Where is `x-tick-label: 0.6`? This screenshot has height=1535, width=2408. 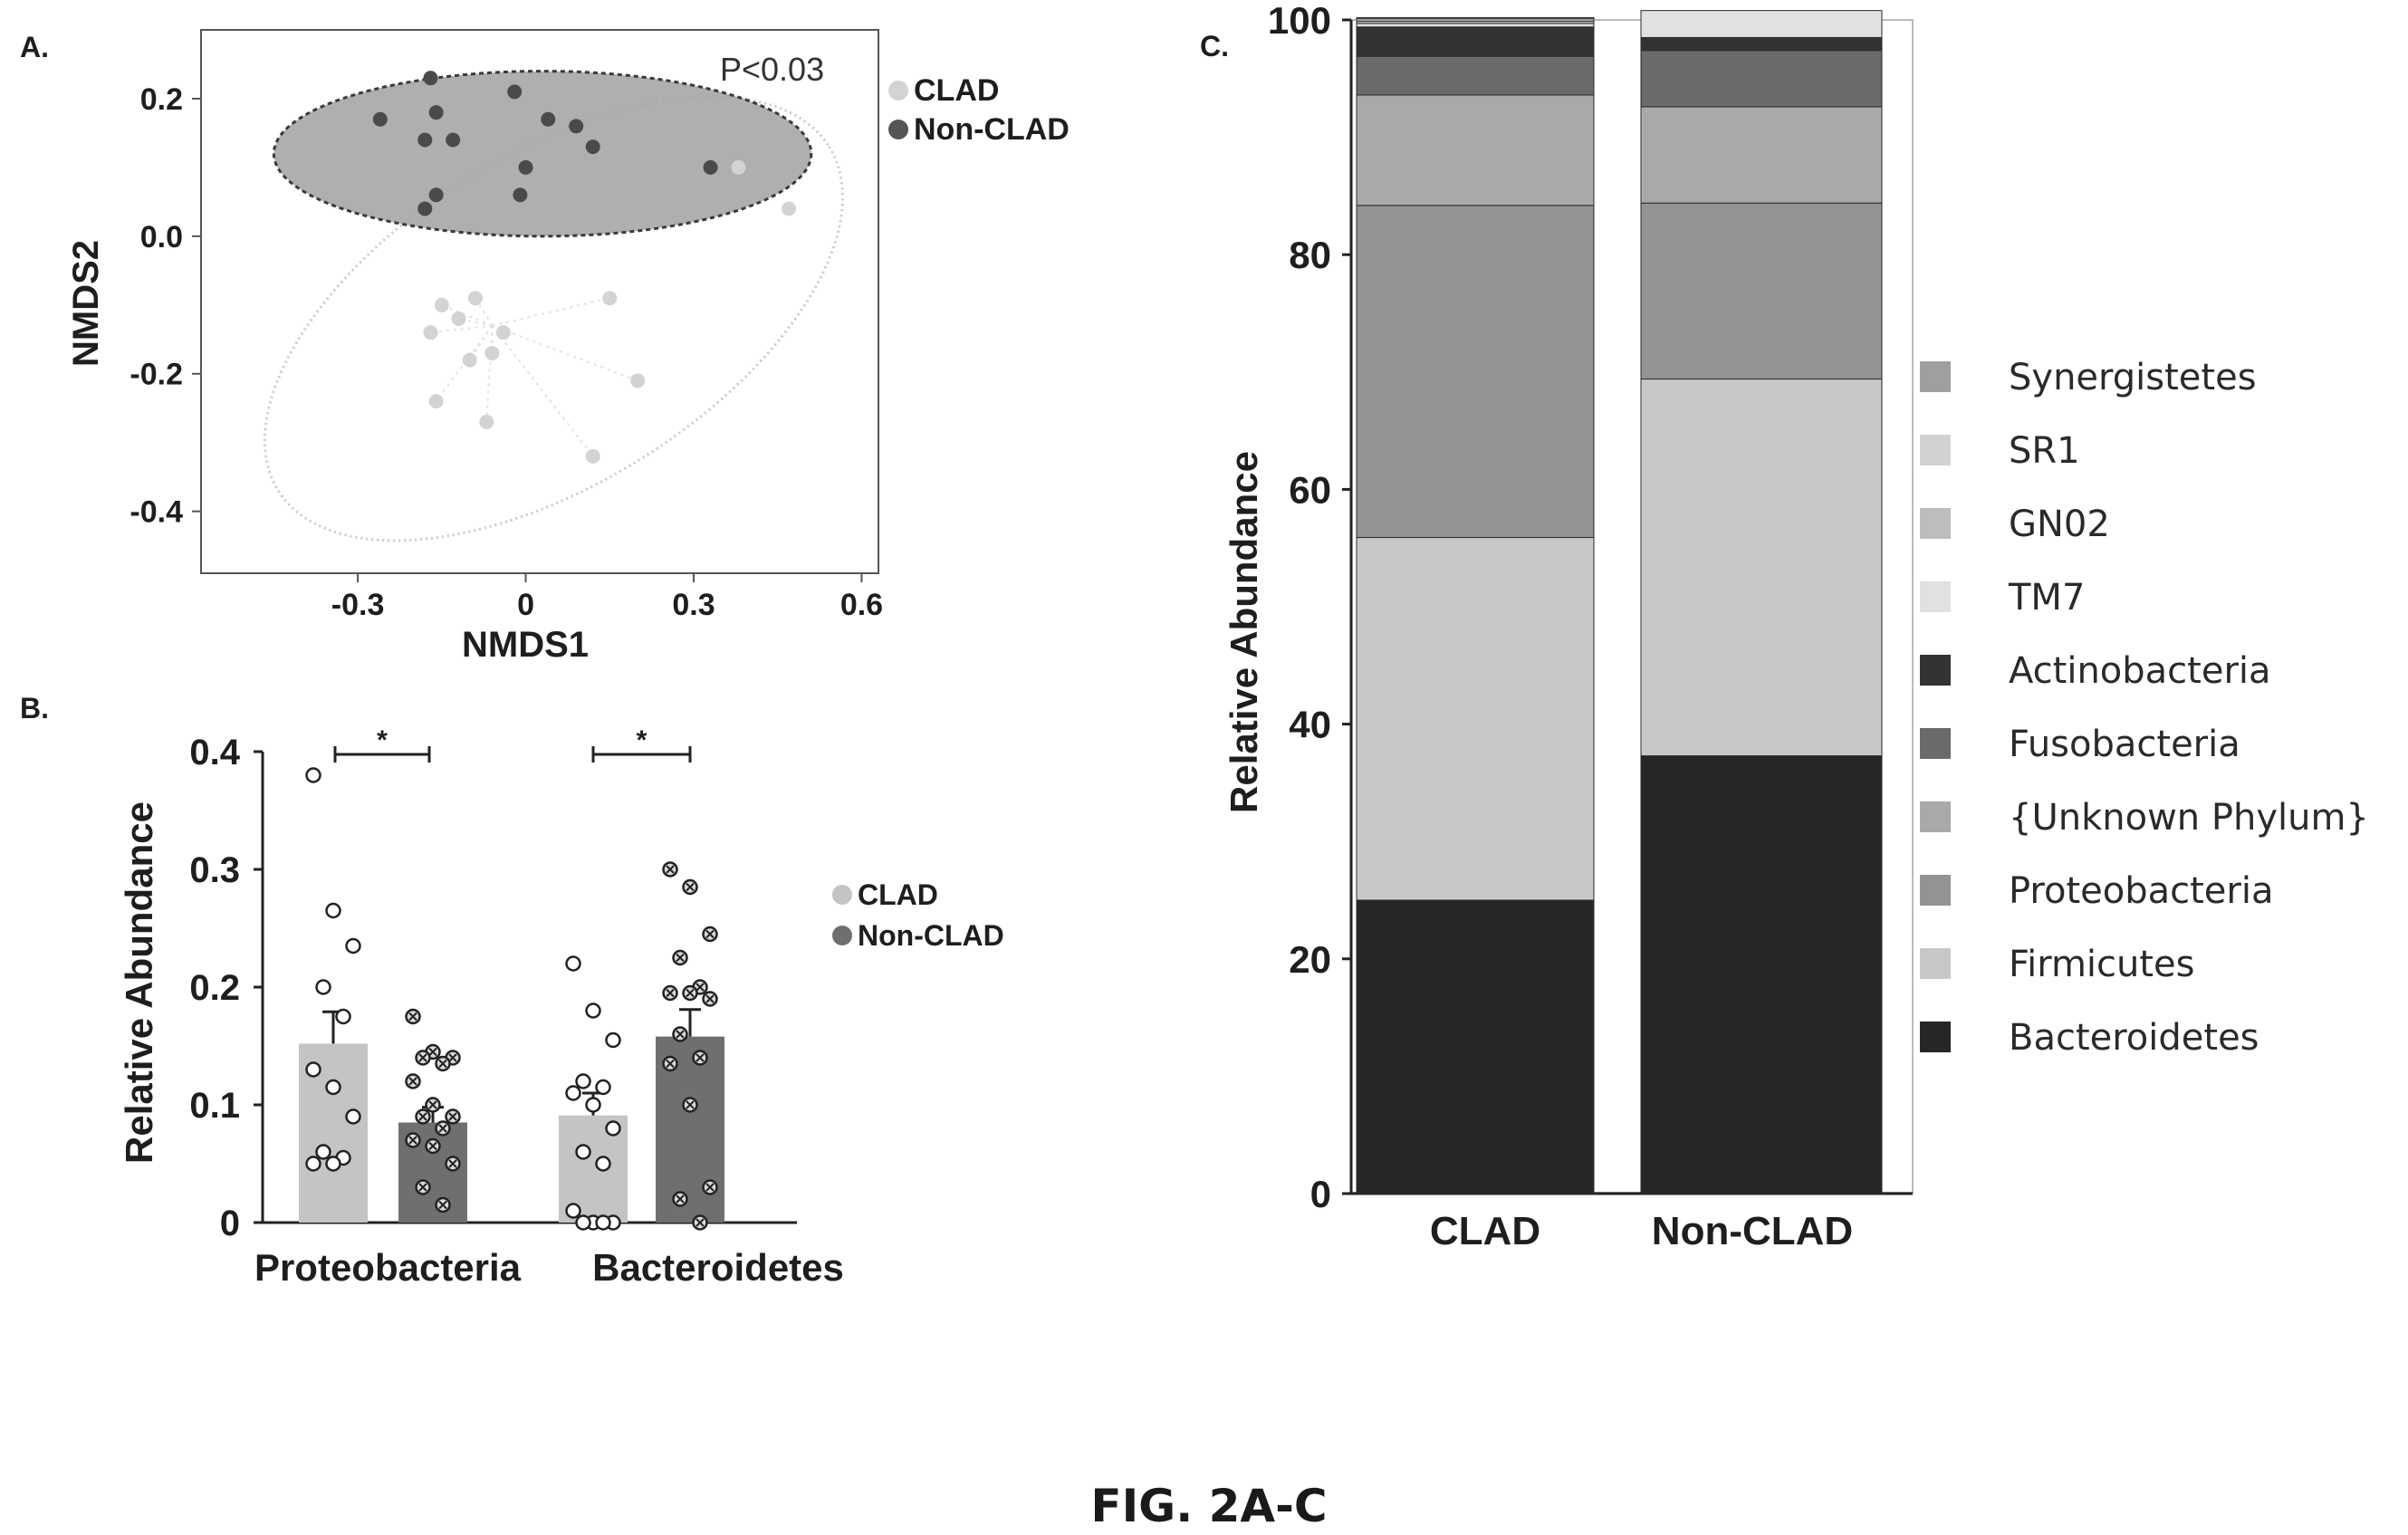 x-tick-label: 0.6 is located at coordinates (861, 605).